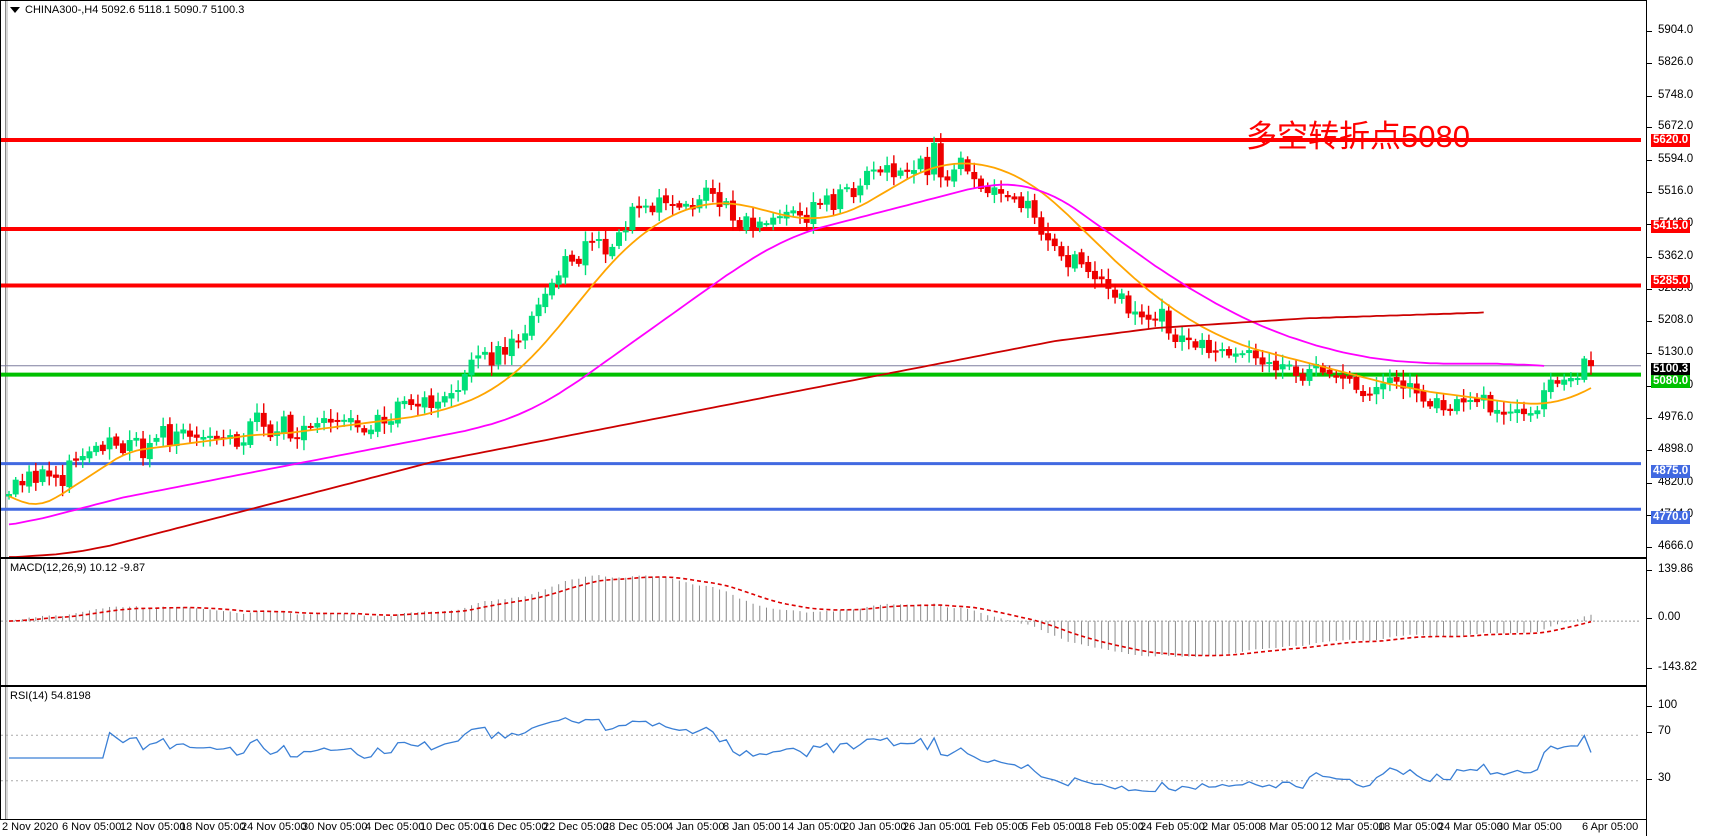 The width and height of the screenshot is (1725, 836). Describe the element at coordinates (1646, 418) in the screenshot. I see `price-scale-divider` at that location.